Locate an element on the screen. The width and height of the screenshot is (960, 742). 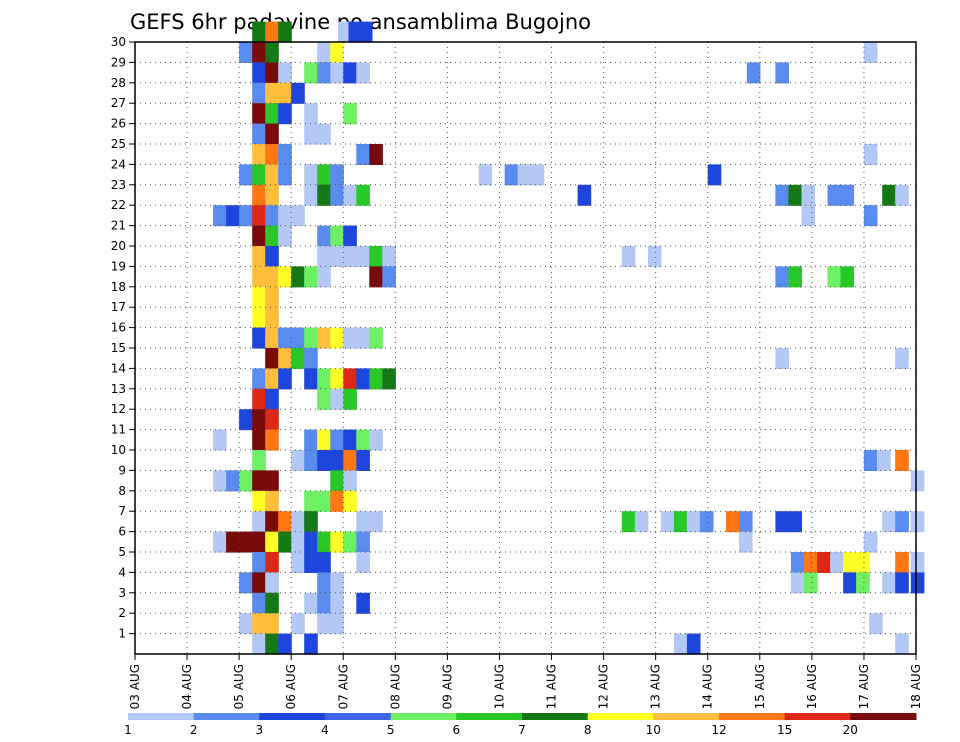
colorbar-label: 3 is located at coordinates (259, 730).